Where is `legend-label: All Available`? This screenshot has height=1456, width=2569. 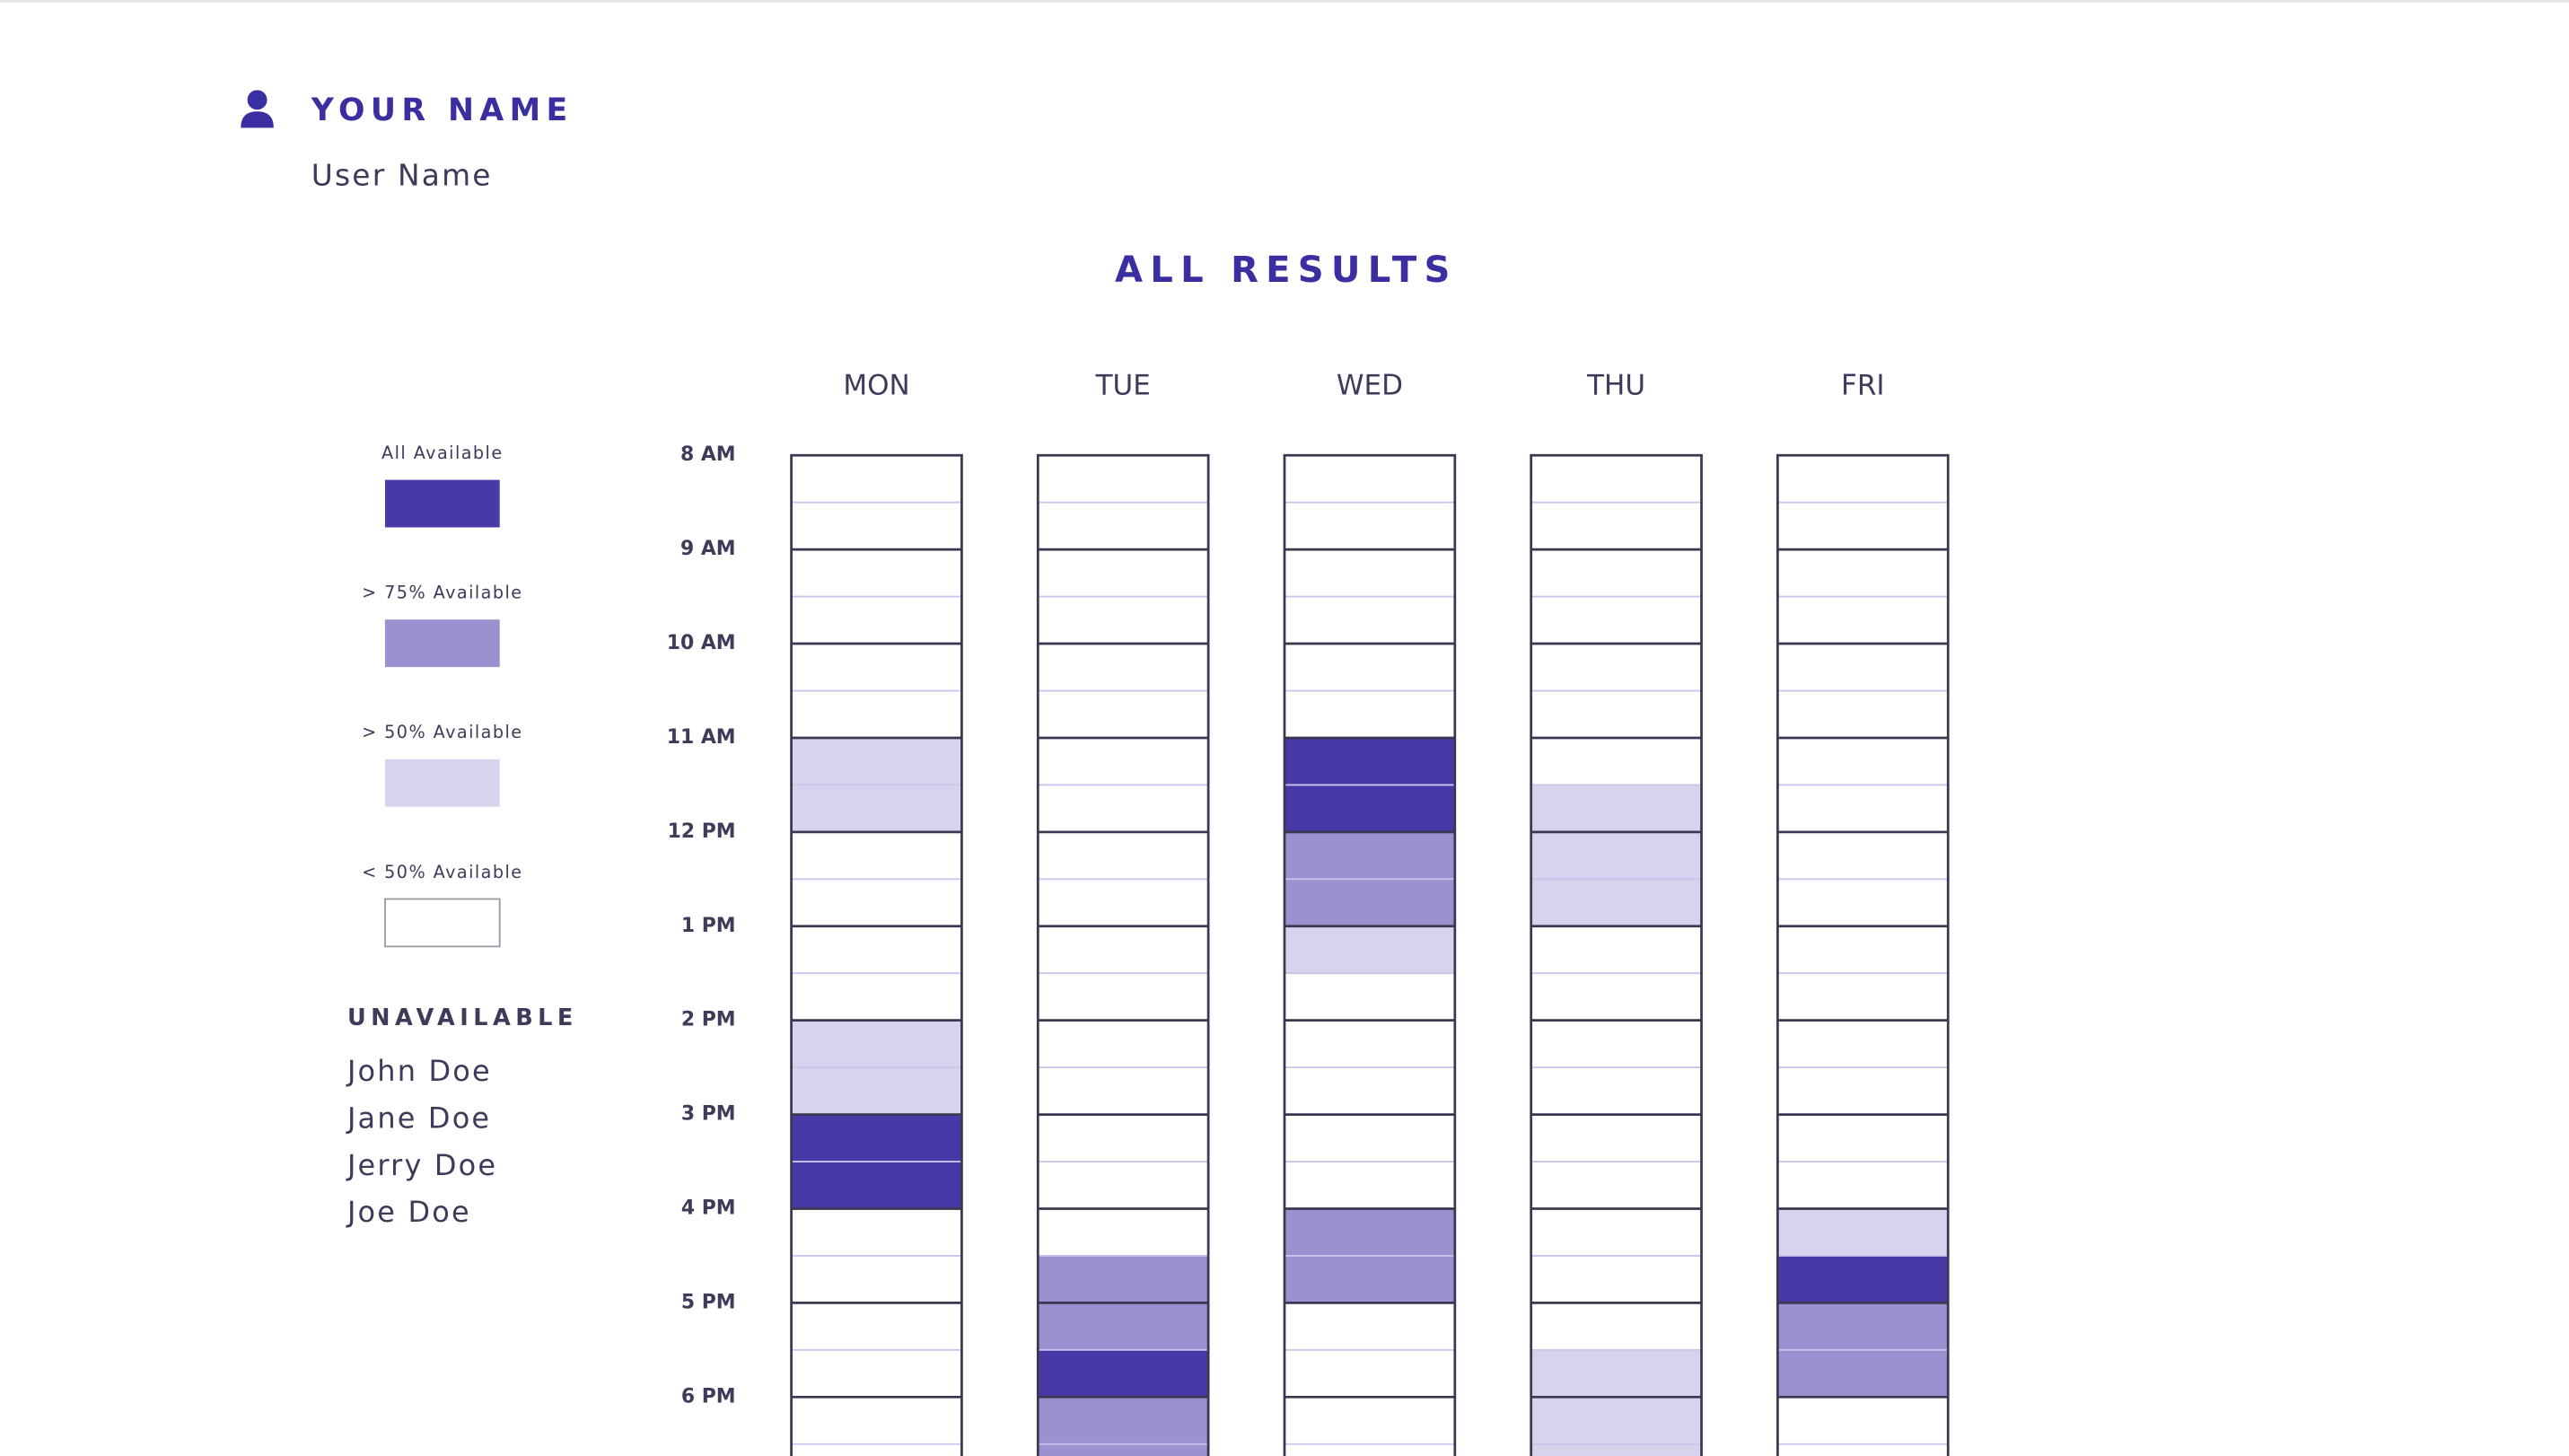 legend-label: All Available is located at coordinates (442, 453).